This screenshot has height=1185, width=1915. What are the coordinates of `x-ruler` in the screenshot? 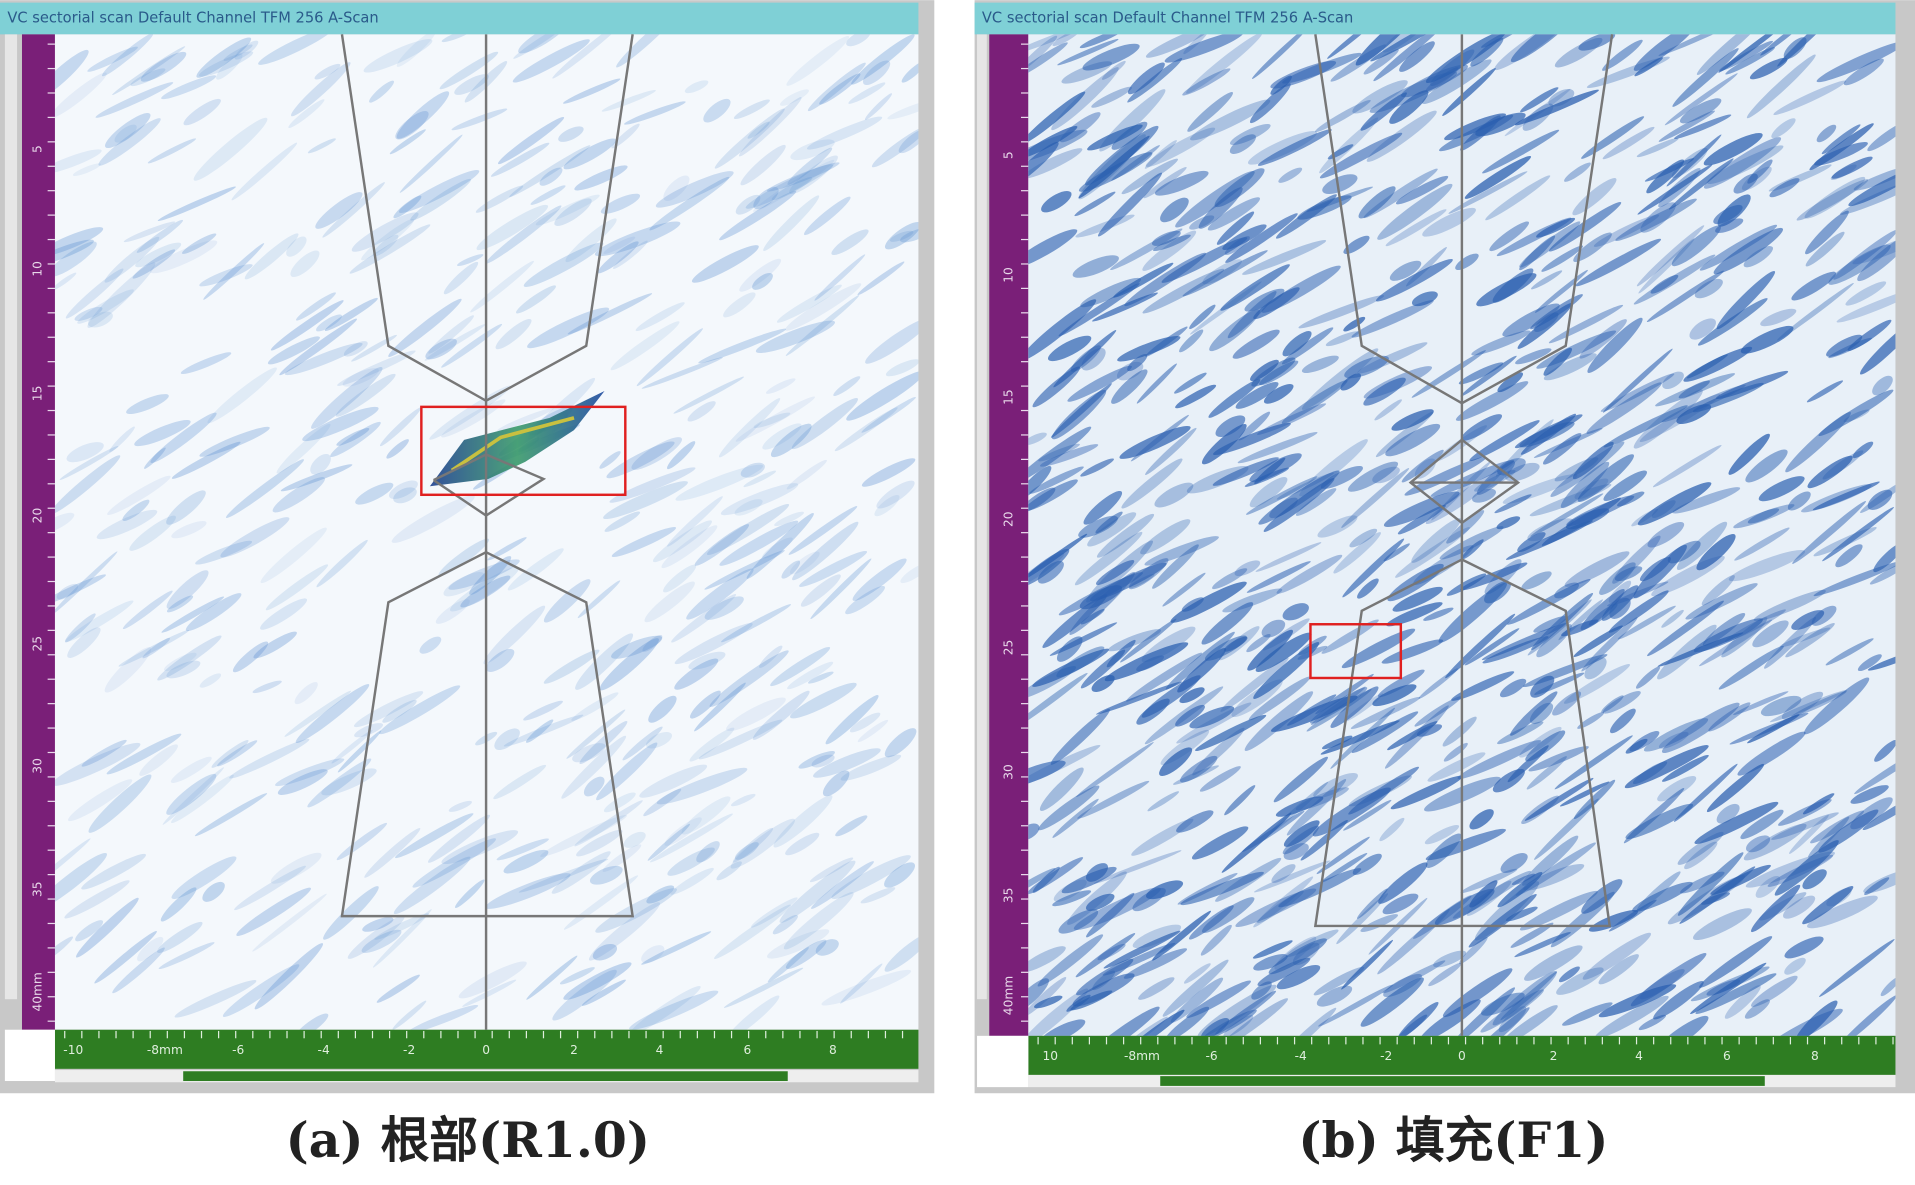 It's located at (1462, 1055).